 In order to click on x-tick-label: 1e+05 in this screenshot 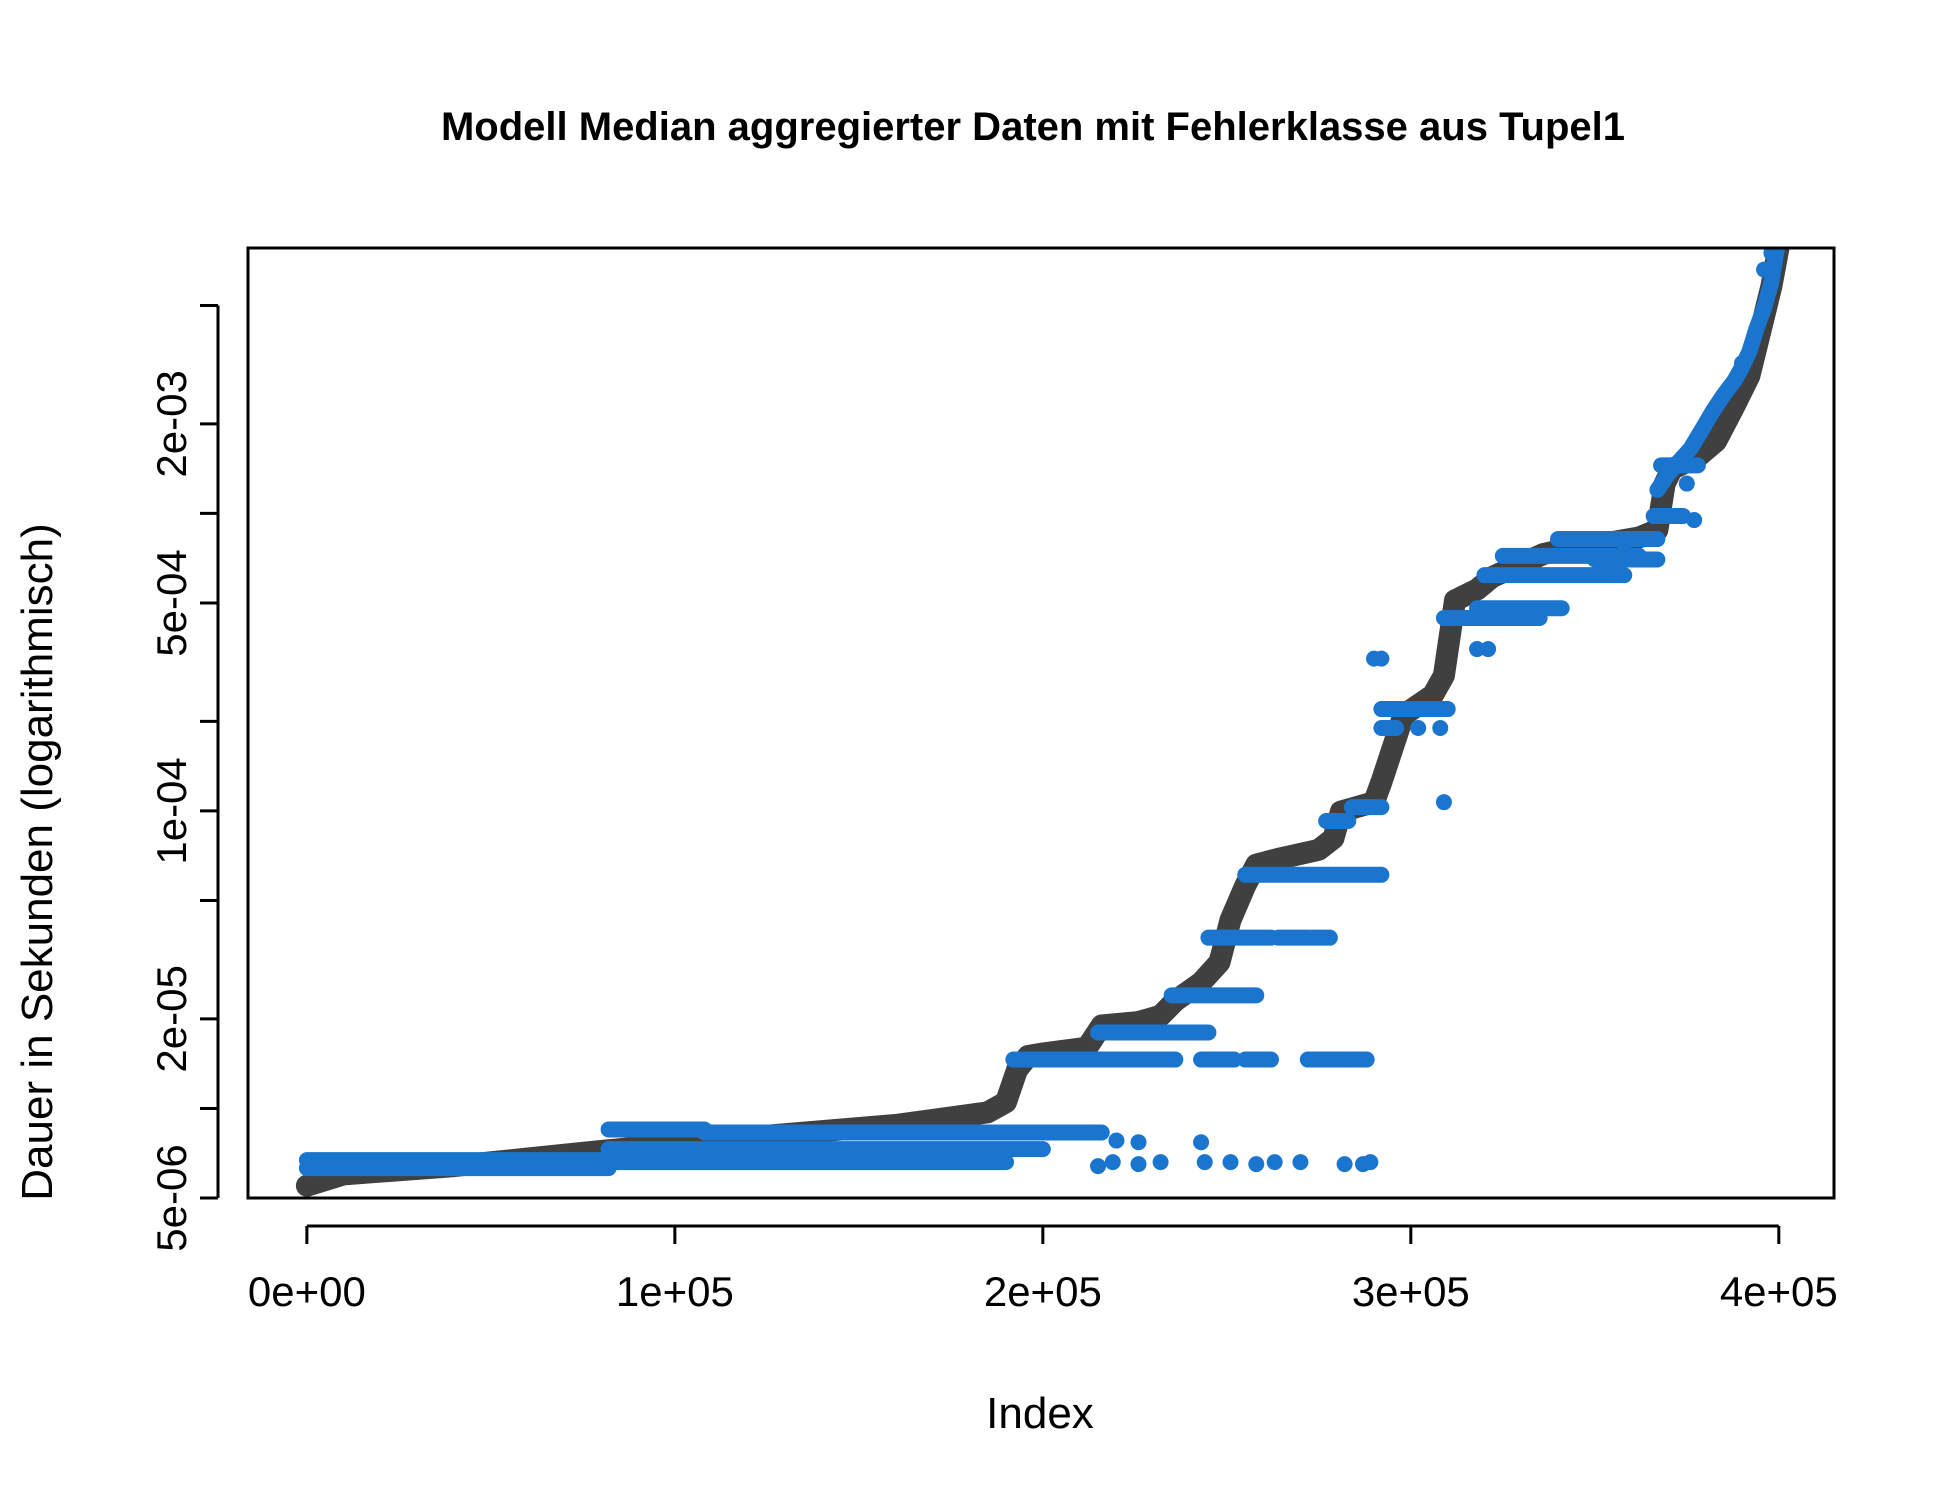, I will do `click(675, 1291)`.